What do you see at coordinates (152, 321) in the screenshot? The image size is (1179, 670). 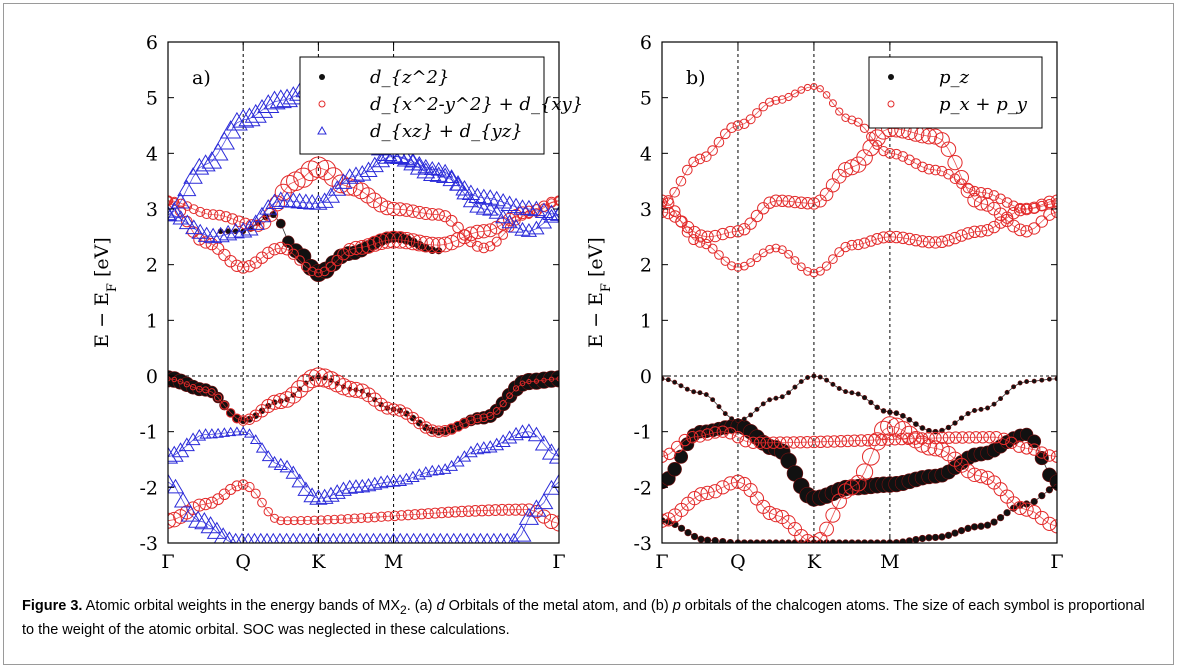 I see `y-tick-label: 1` at bounding box center [152, 321].